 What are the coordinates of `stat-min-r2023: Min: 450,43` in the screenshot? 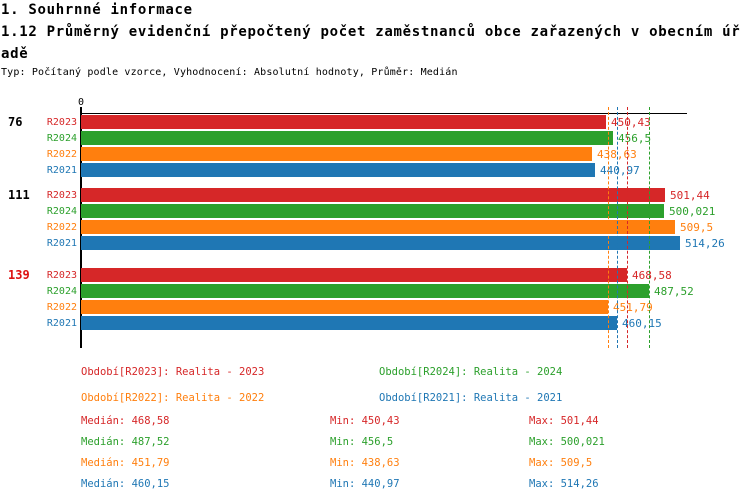 It's located at (365, 421).